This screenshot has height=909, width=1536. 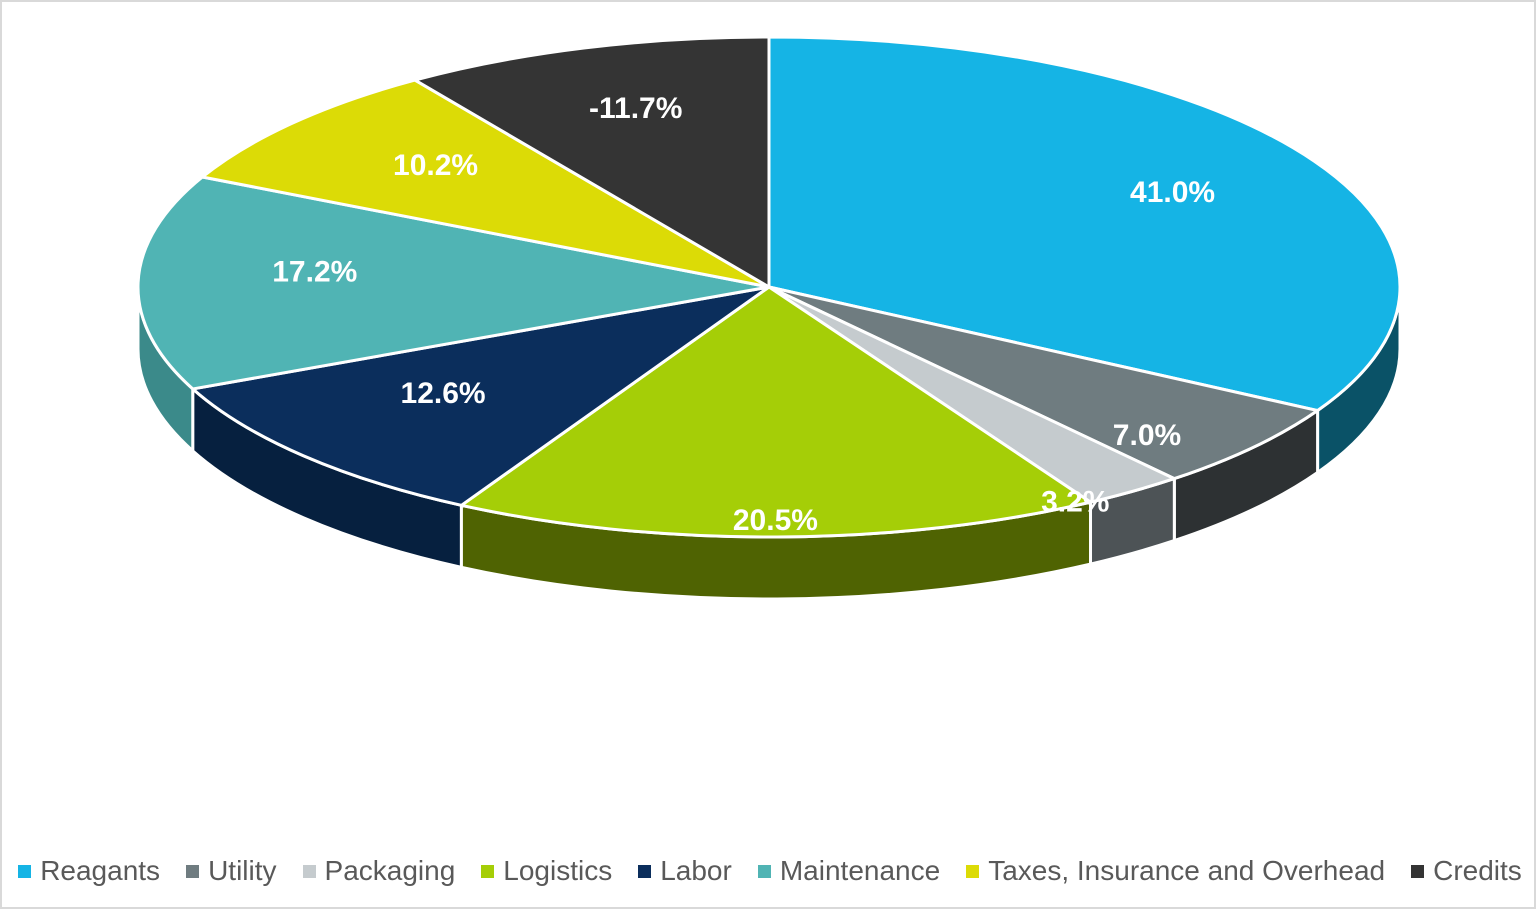 What do you see at coordinates (592, 162) in the screenshot?
I see `pie-slice-credits` at bounding box center [592, 162].